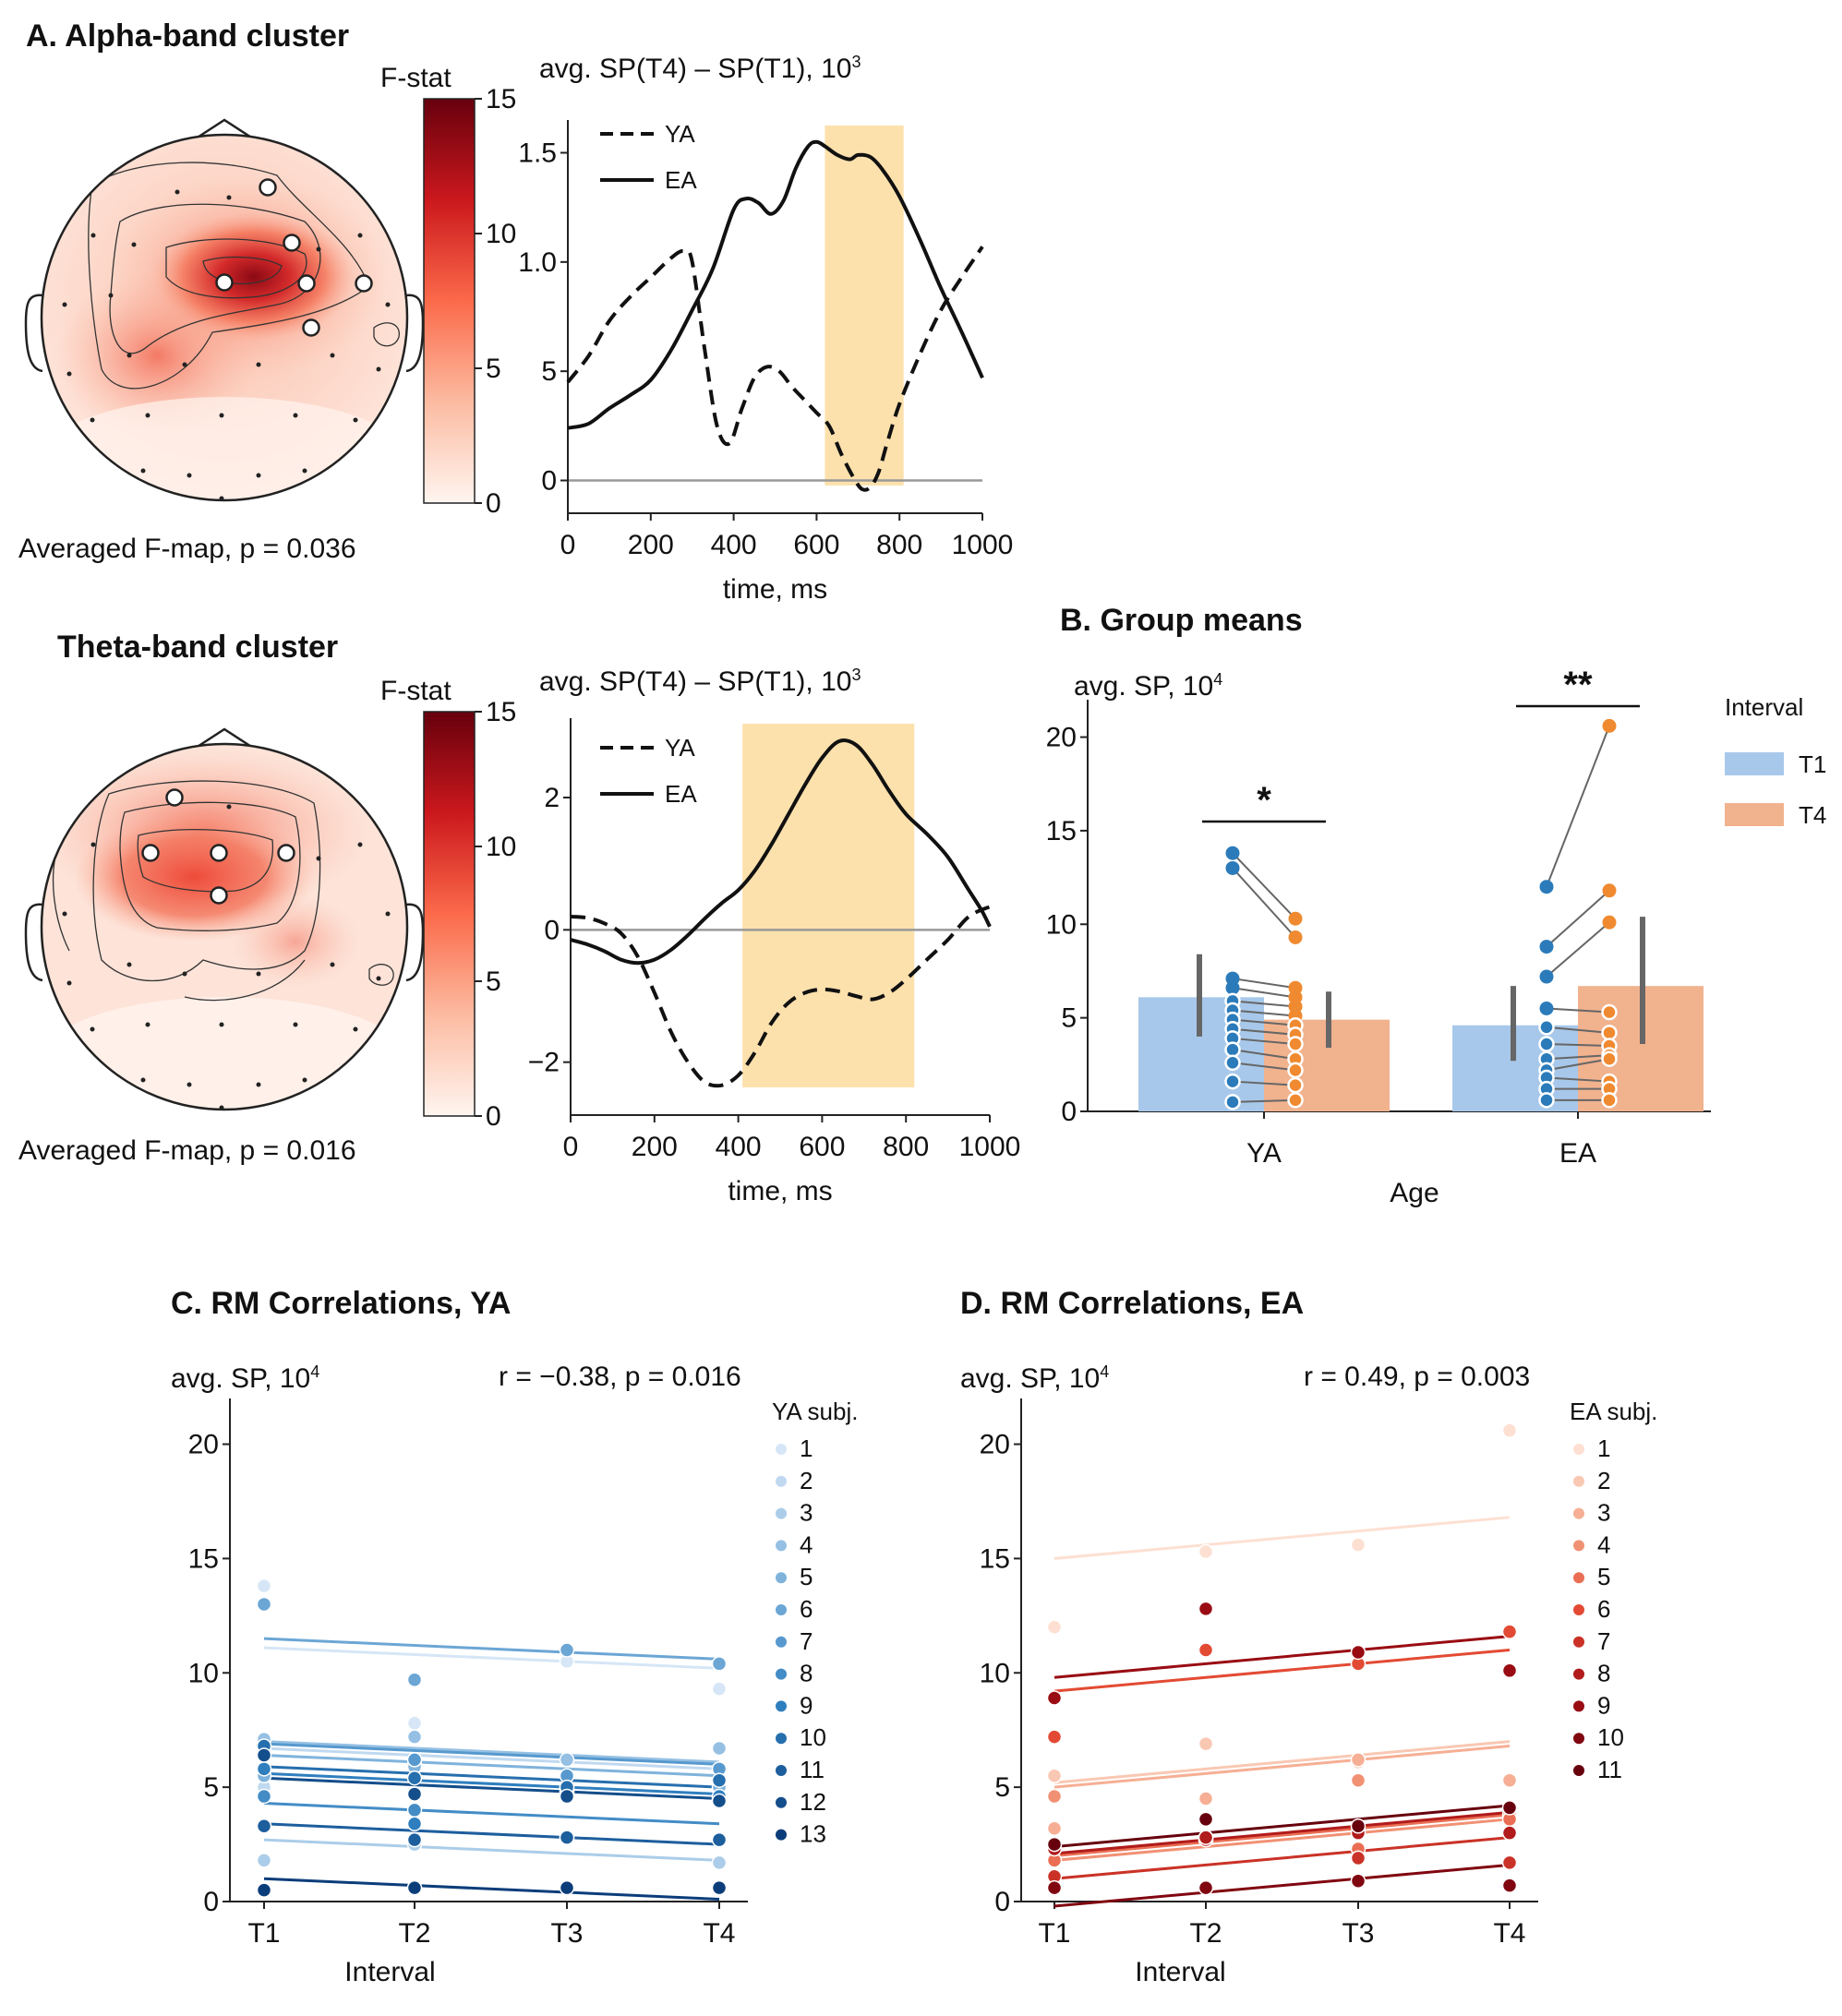 This screenshot has width=1842, height=2016. What do you see at coordinates (807, 1448) in the screenshot?
I see `rm-ya-legend-label-subj-1: 1` at bounding box center [807, 1448].